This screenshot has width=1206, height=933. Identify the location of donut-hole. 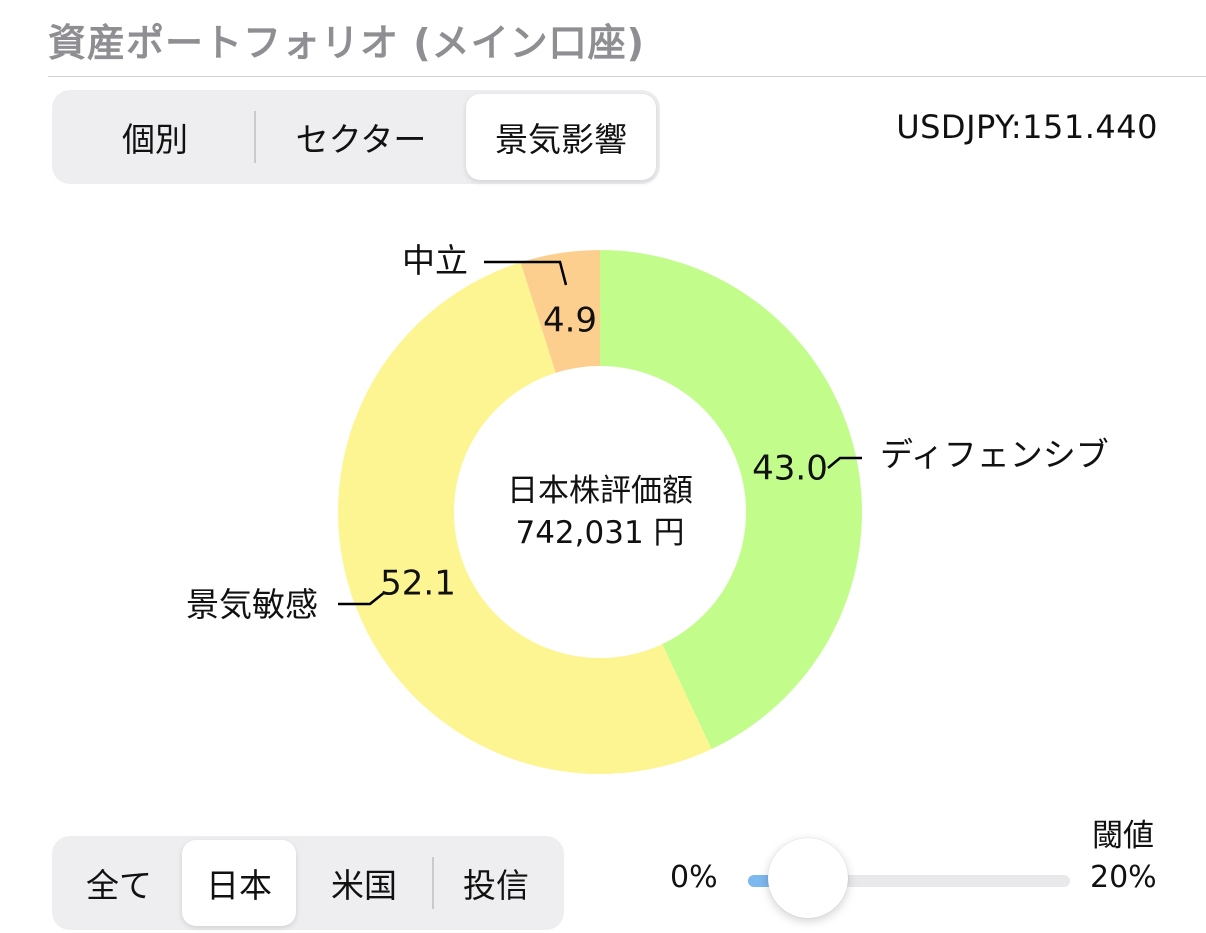
(600, 512).